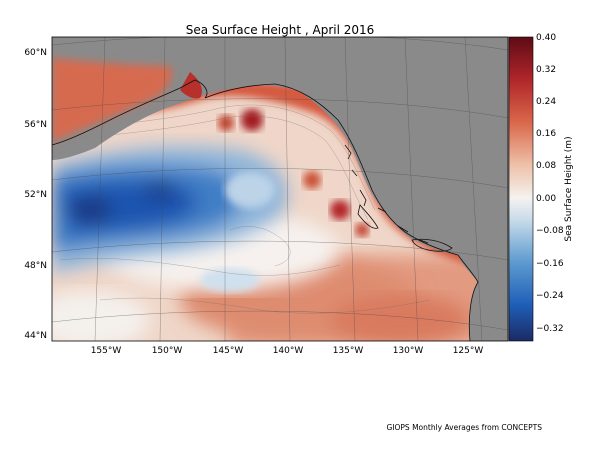 The image size is (600, 457). I want to click on lon-label-130: 130°W, so click(408, 351).